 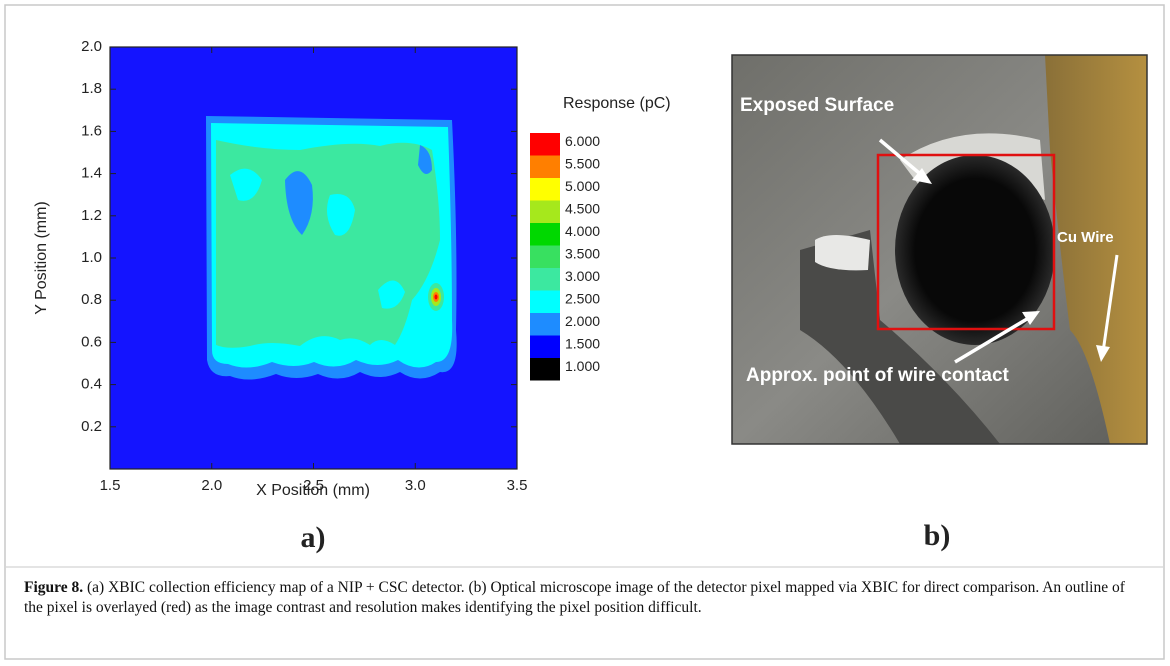 What do you see at coordinates (582, 208) in the screenshot?
I see `colorbar-tick-label: 4.500` at bounding box center [582, 208].